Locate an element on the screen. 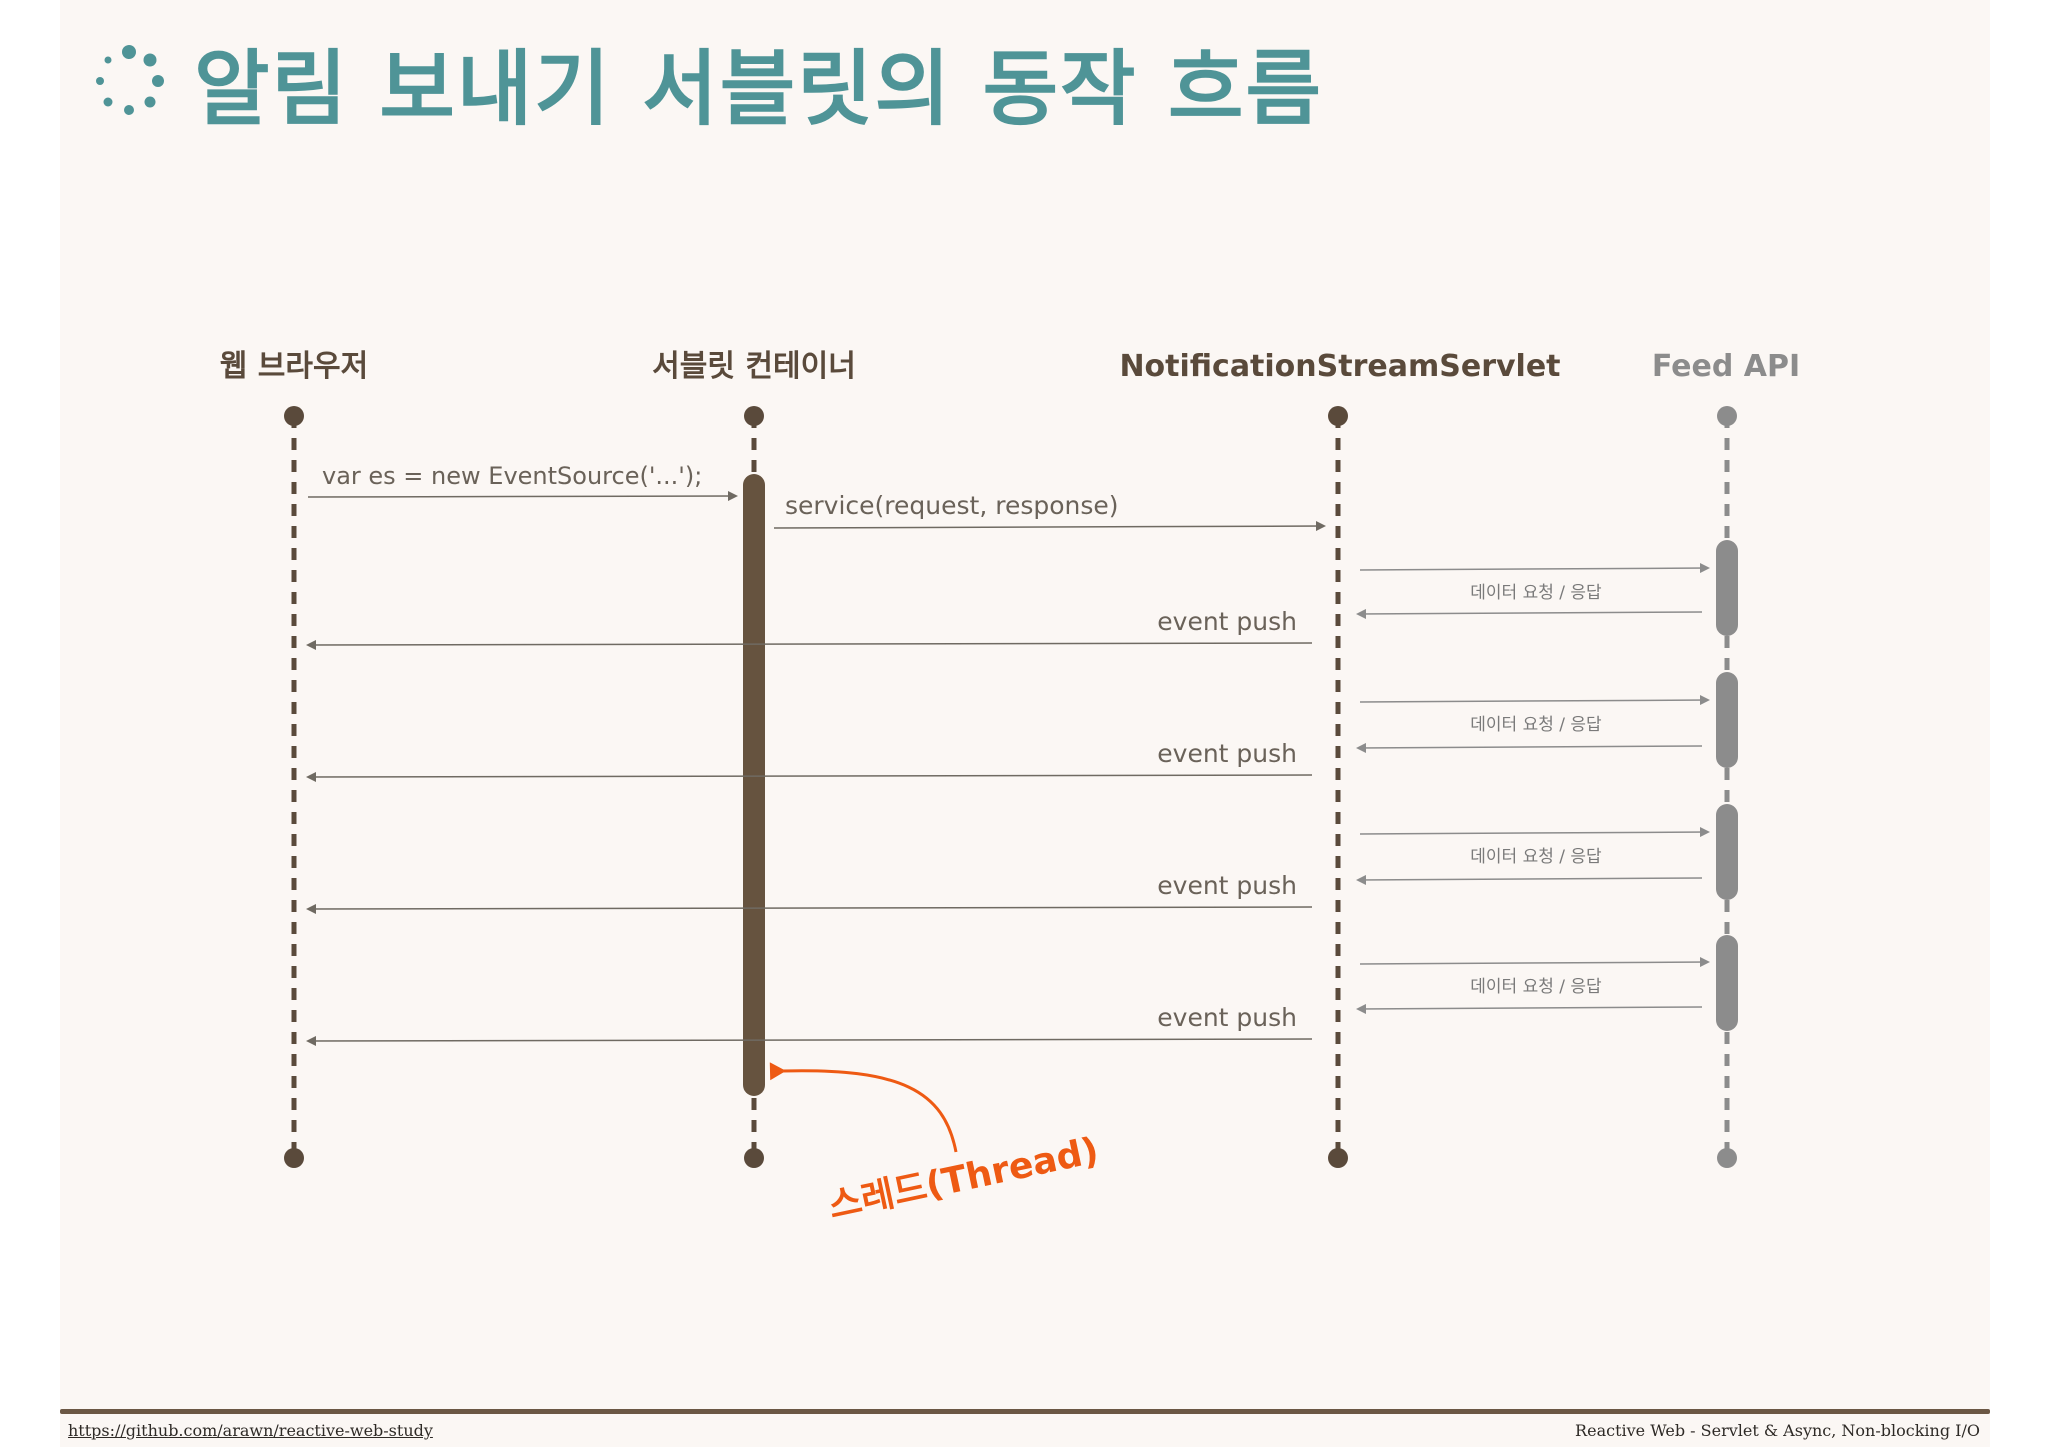  participant-label-feed: Feed API is located at coordinates (1726, 366).